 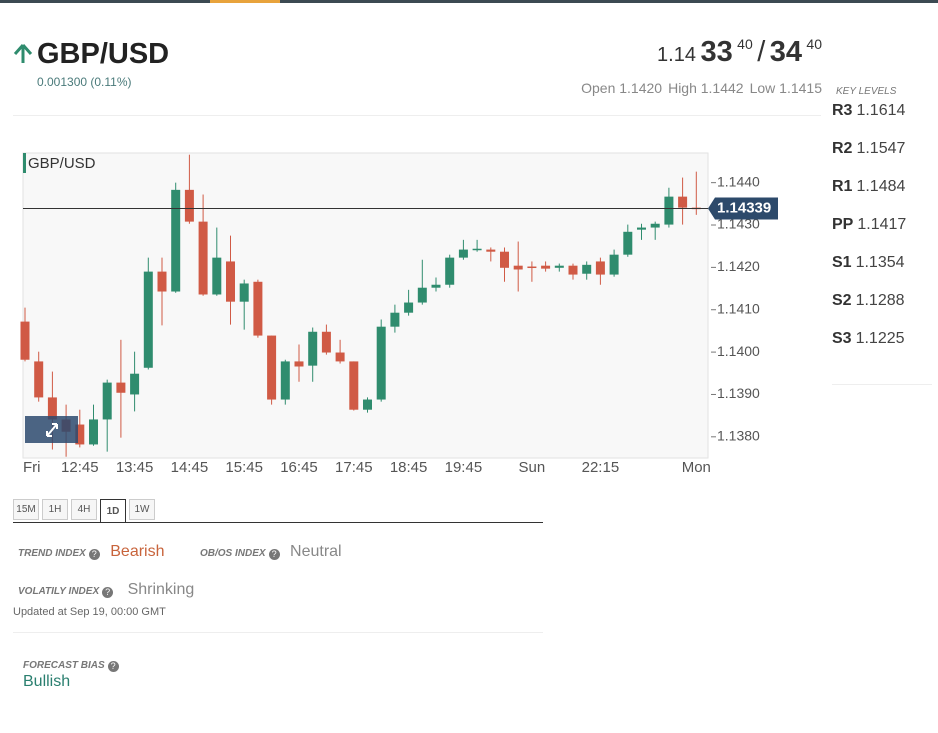 I want to click on trend-index: TREND INDEX? Bearish, so click(x=91, y=552).